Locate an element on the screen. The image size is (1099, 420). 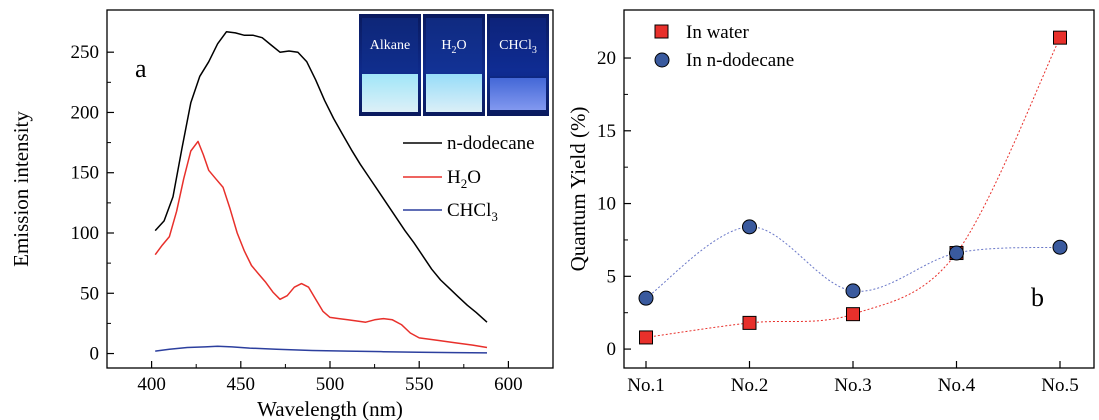
vial-label-h2o: H2O is located at coordinates (453, 47).